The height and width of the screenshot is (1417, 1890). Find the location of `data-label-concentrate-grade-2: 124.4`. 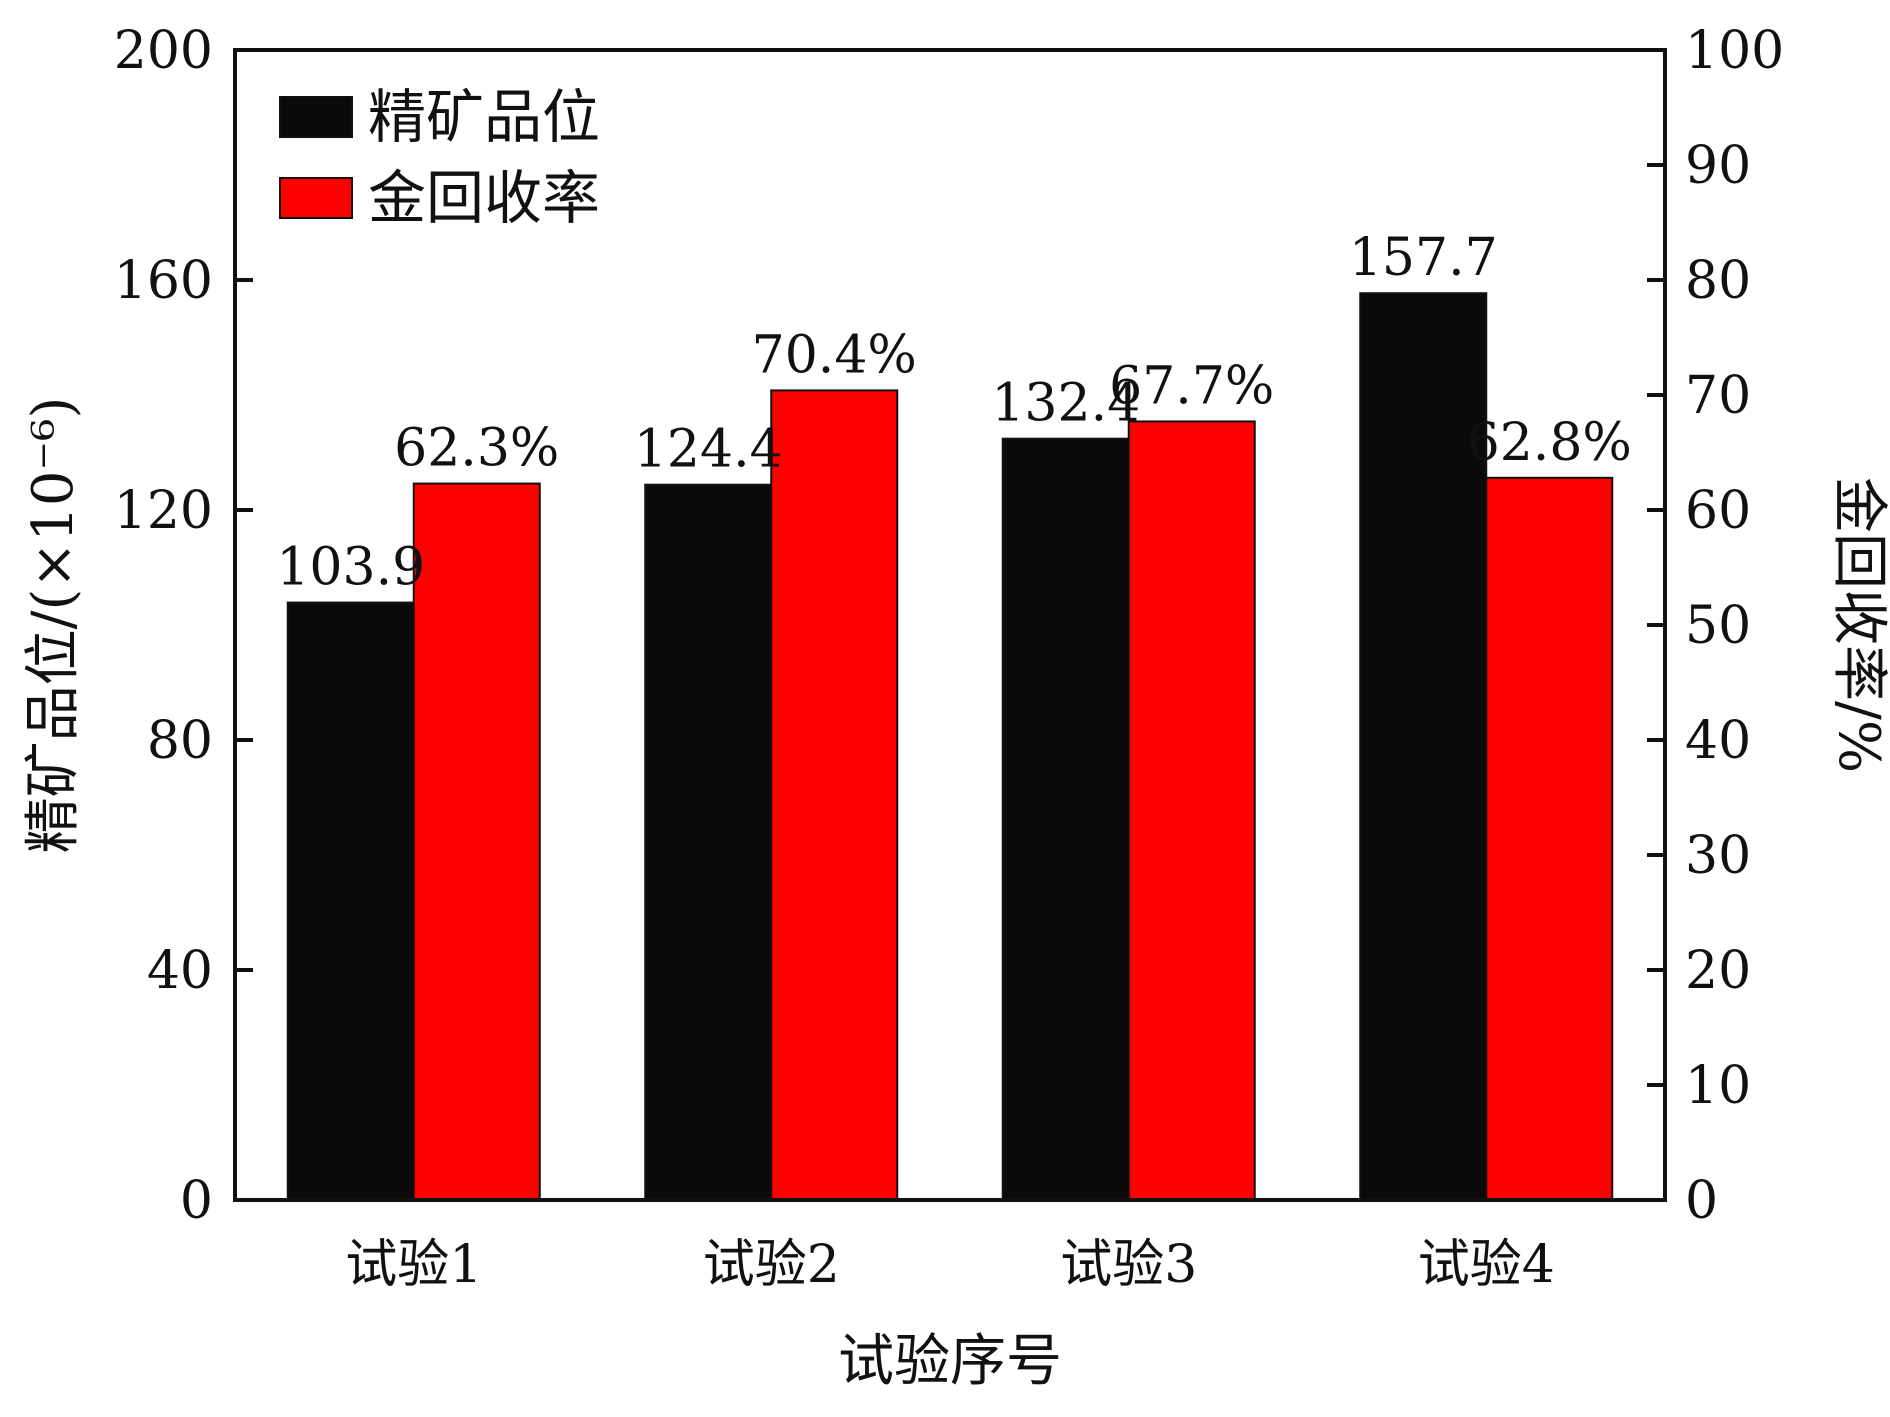

data-label-concentrate-grade-2: 124.4 is located at coordinates (708, 450).